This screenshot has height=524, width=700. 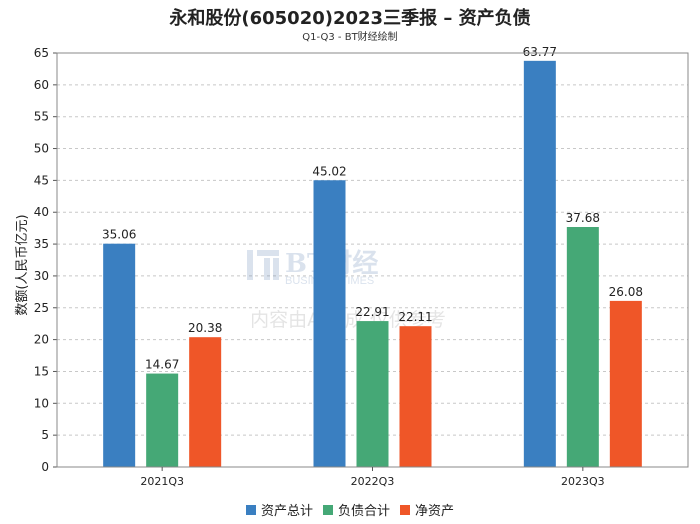 What do you see at coordinates (583, 481) in the screenshot?
I see `x-tick-label: 2023Q3` at bounding box center [583, 481].